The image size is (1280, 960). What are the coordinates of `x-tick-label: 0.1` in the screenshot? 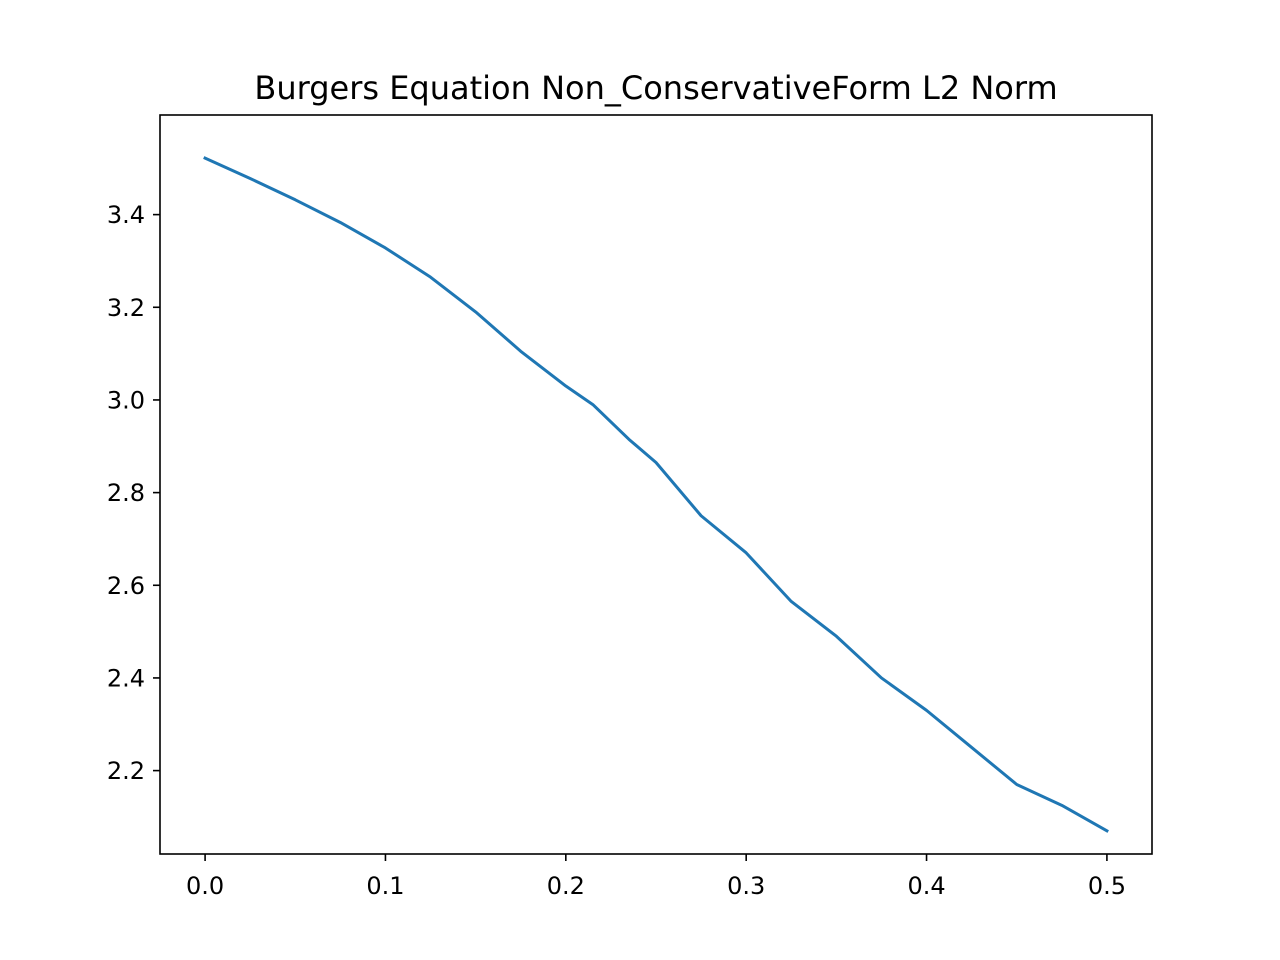 It's located at (385, 886).